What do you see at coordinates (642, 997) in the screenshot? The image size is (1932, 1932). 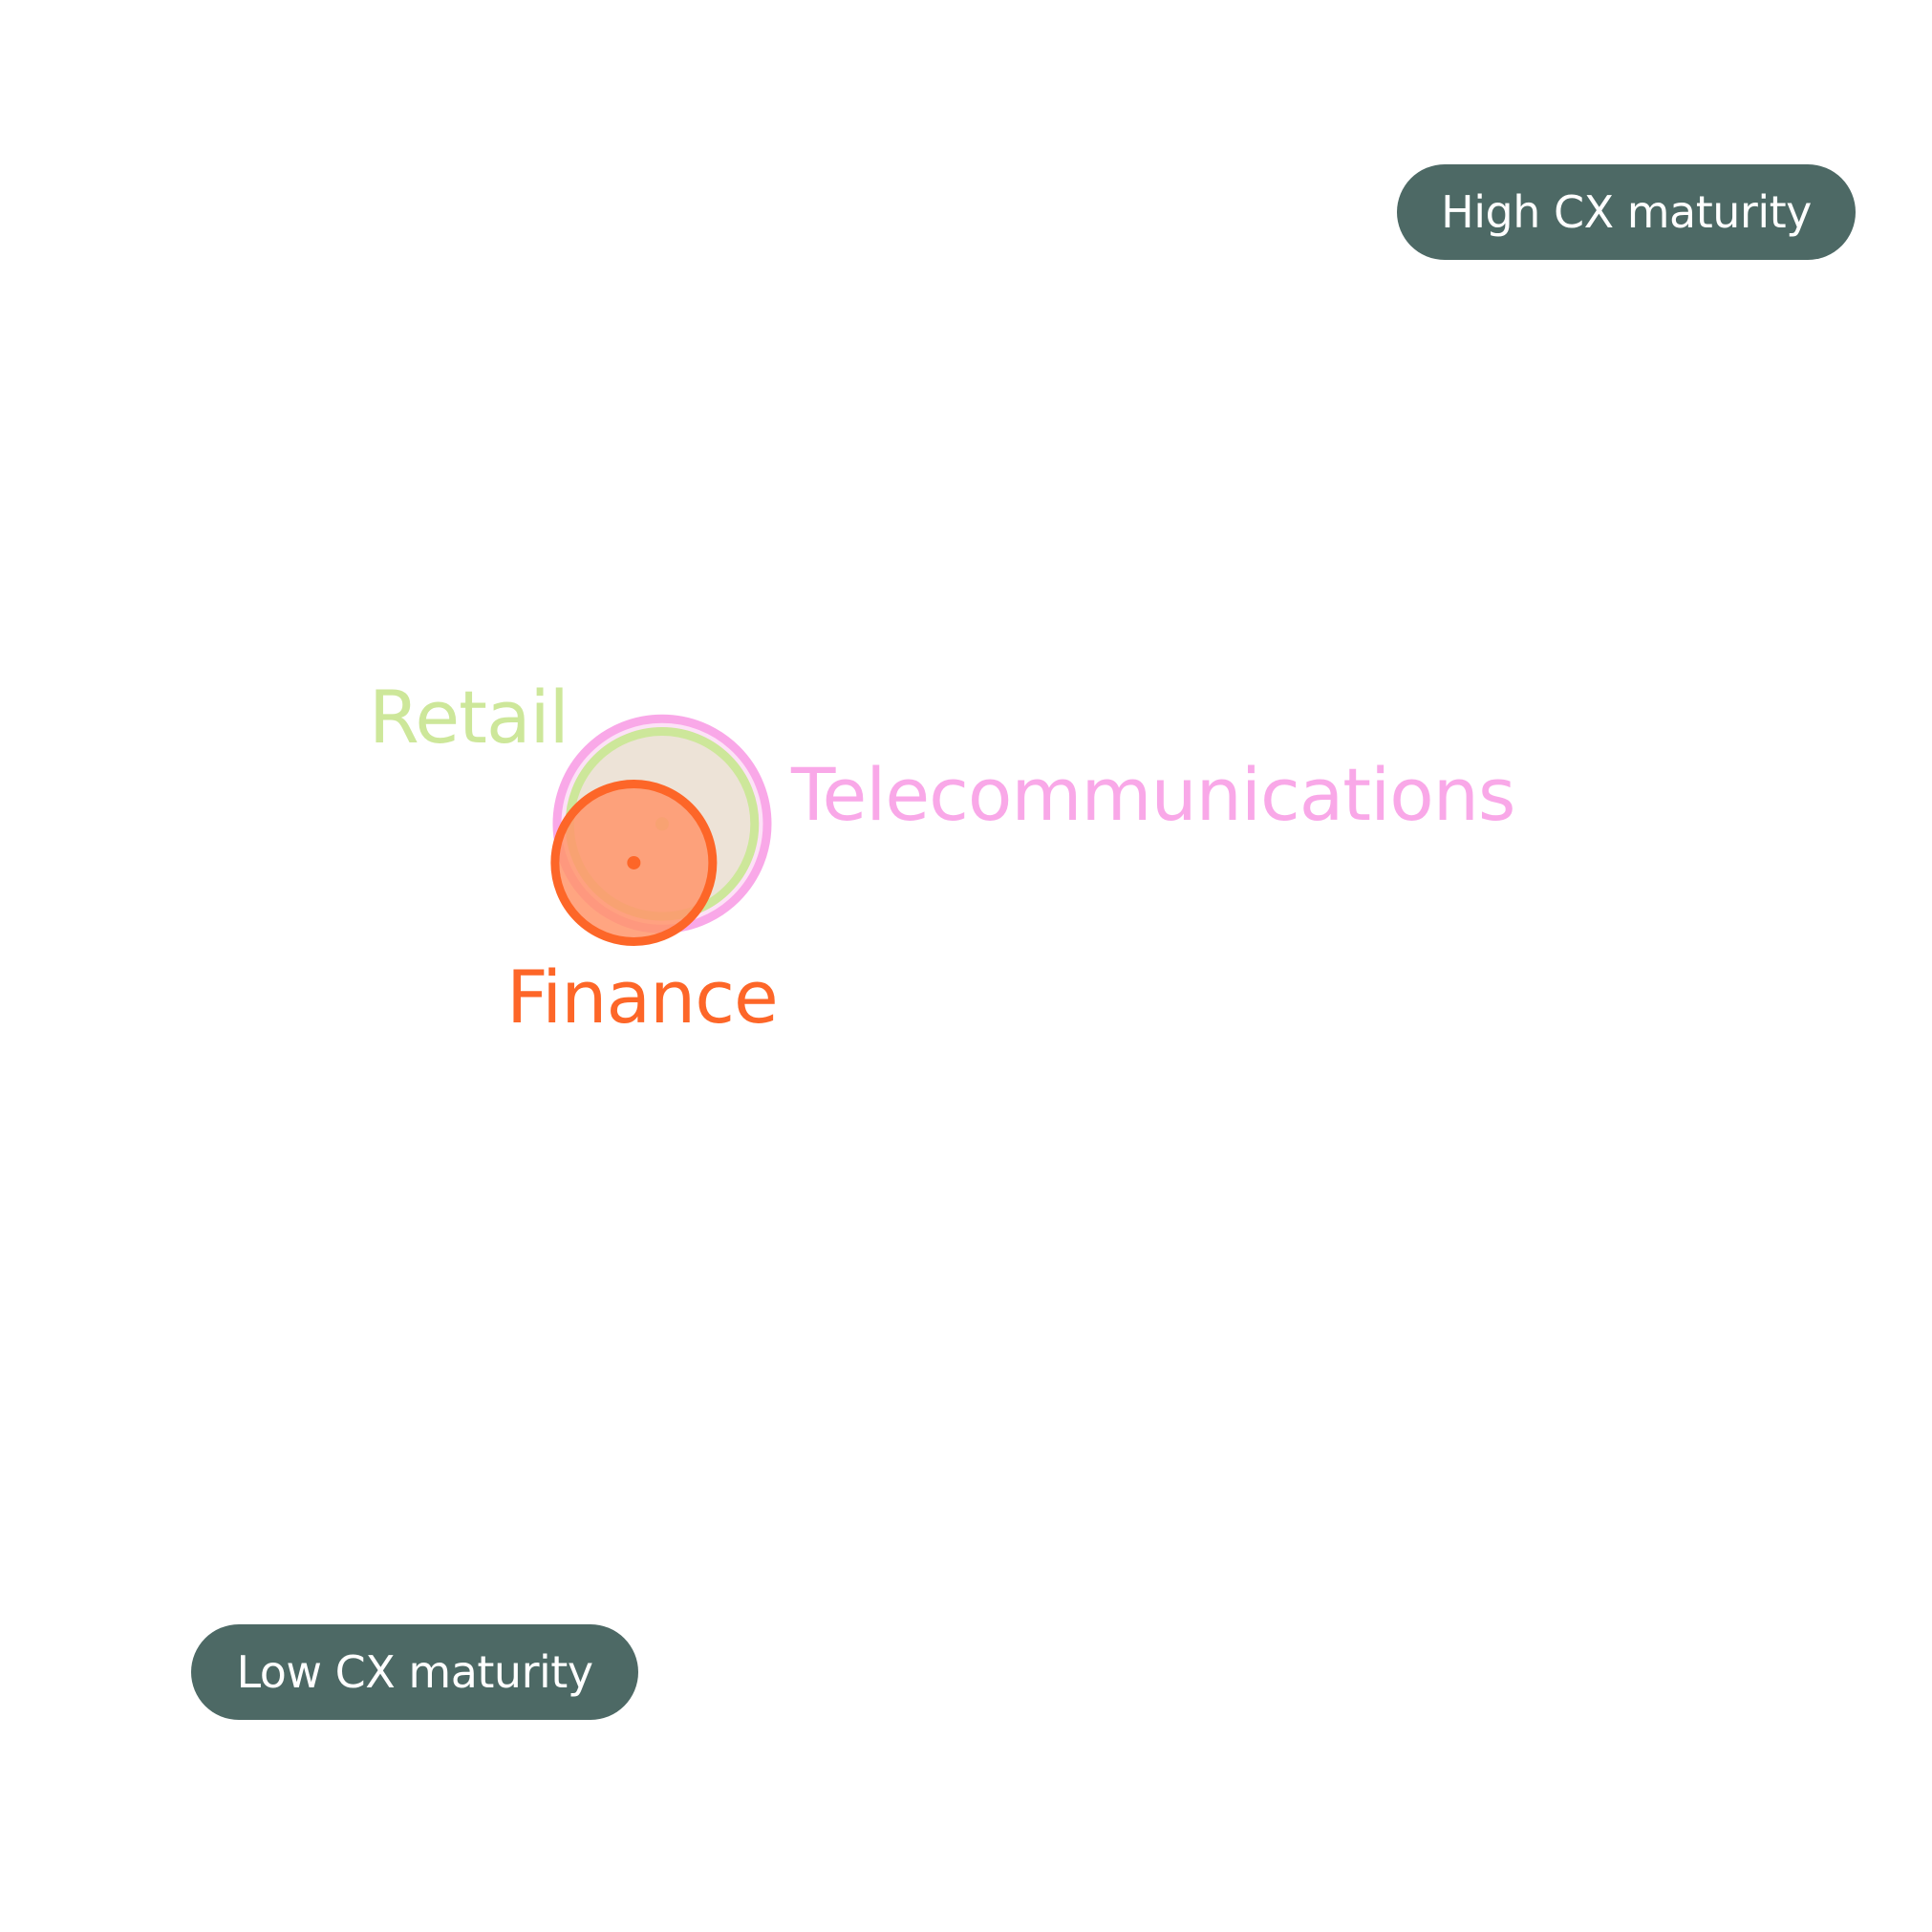 I see `series-label-finance: Finance` at bounding box center [642, 997].